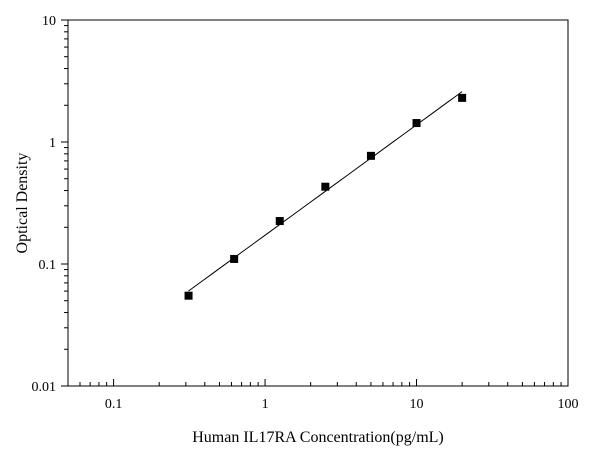 This screenshot has height=454, width=600. I want to click on y-tick-label: 1, so click(52, 143).